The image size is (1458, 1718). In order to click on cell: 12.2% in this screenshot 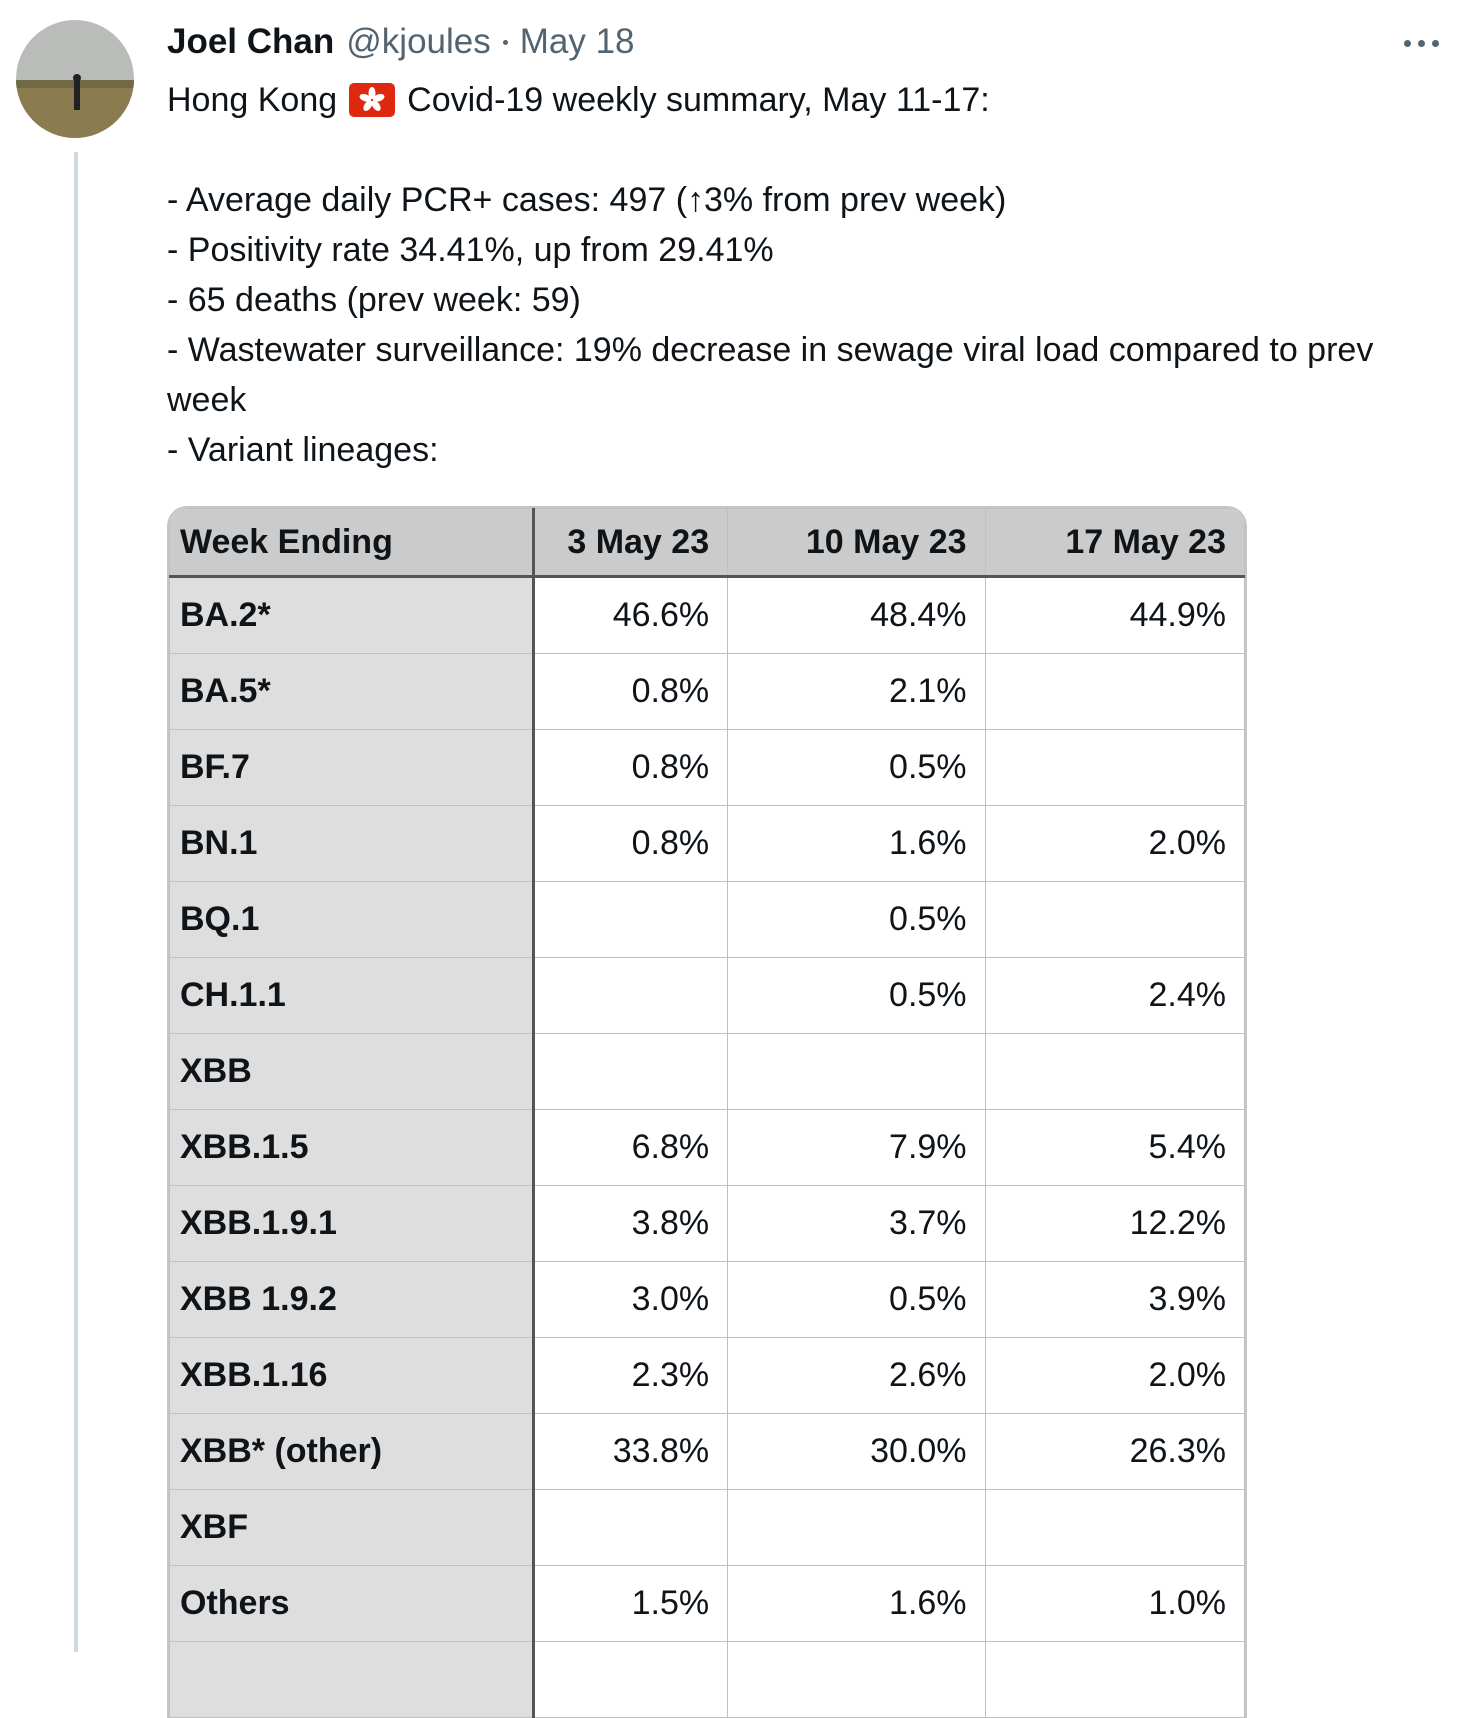, I will do `click(1114, 1223)`.